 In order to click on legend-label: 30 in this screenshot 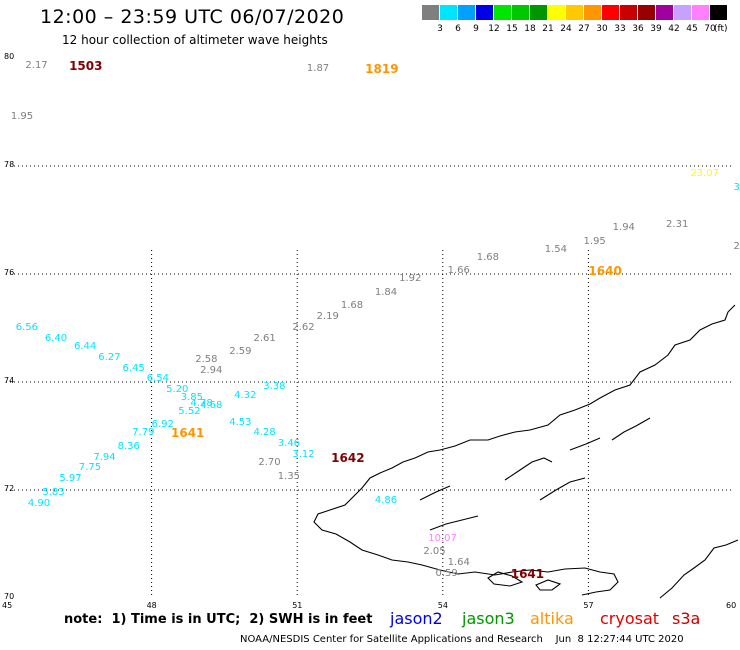, I will do `click(602, 29)`.